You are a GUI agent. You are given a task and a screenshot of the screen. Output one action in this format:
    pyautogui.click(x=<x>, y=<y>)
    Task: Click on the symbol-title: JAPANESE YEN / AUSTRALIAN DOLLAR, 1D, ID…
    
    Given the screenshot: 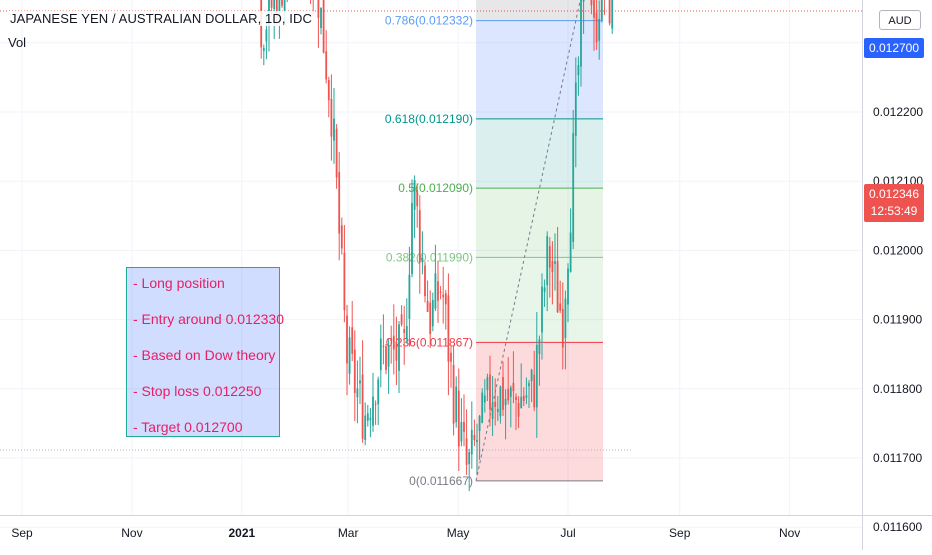 What is the action you would take?
    pyautogui.click(x=161, y=18)
    